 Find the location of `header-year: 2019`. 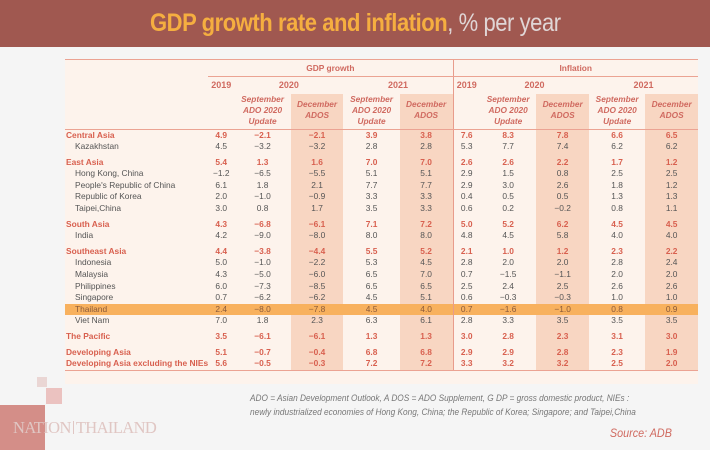

header-year: 2019 is located at coordinates (221, 85).